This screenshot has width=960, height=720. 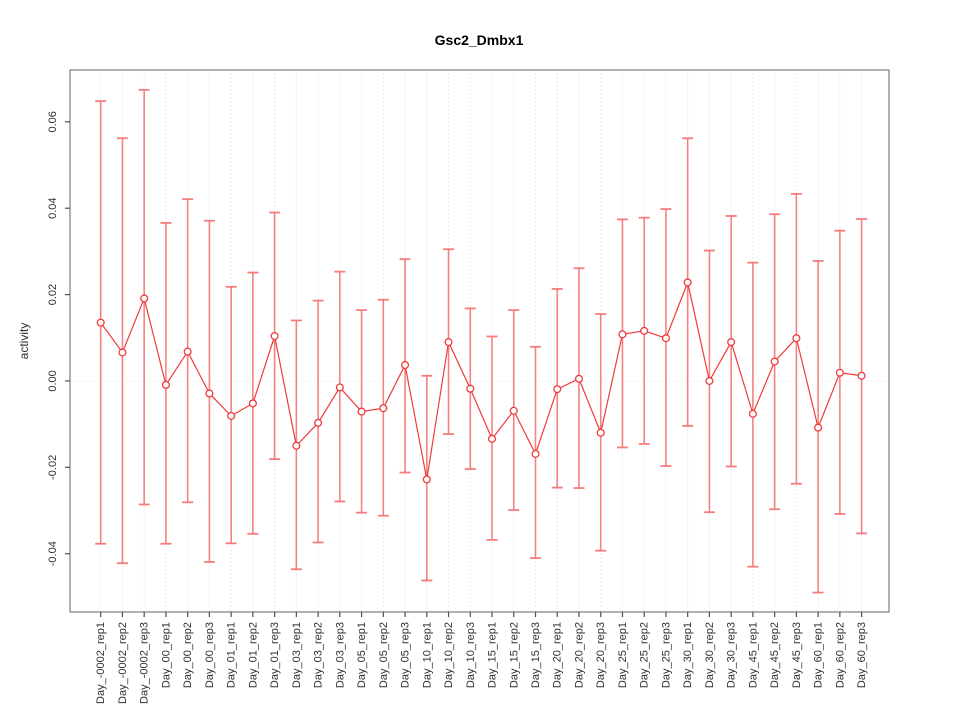 I want to click on x-axis-label: Day_10_rep1, so click(x=427, y=655).